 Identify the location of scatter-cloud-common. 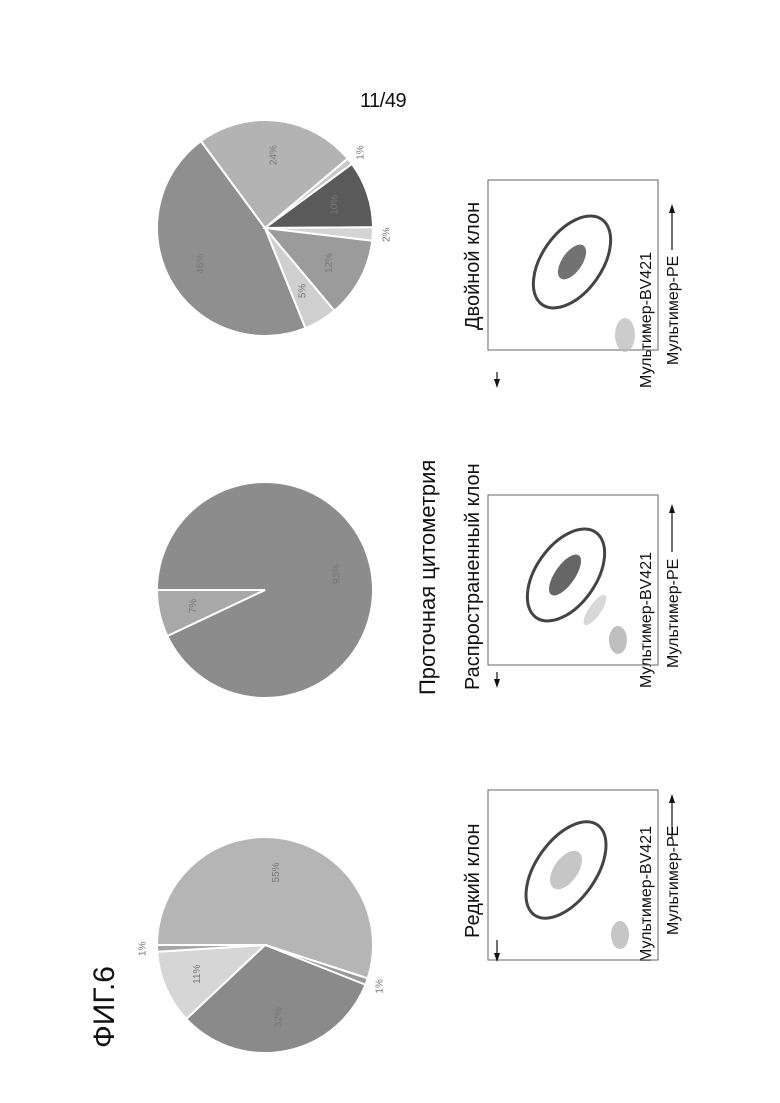
(585, 602).